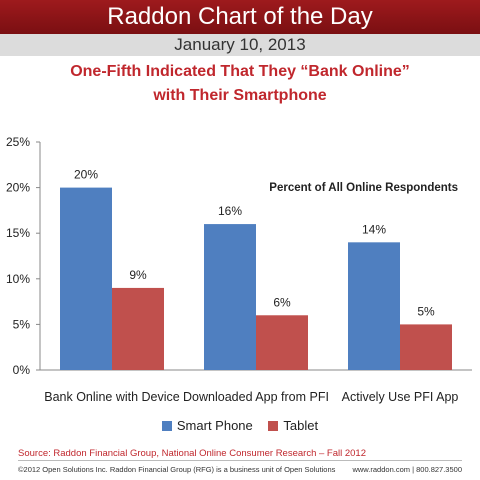 The height and width of the screenshot is (480, 480). What do you see at coordinates (240, 45) in the screenshot?
I see `date-label: January 10, 2013` at bounding box center [240, 45].